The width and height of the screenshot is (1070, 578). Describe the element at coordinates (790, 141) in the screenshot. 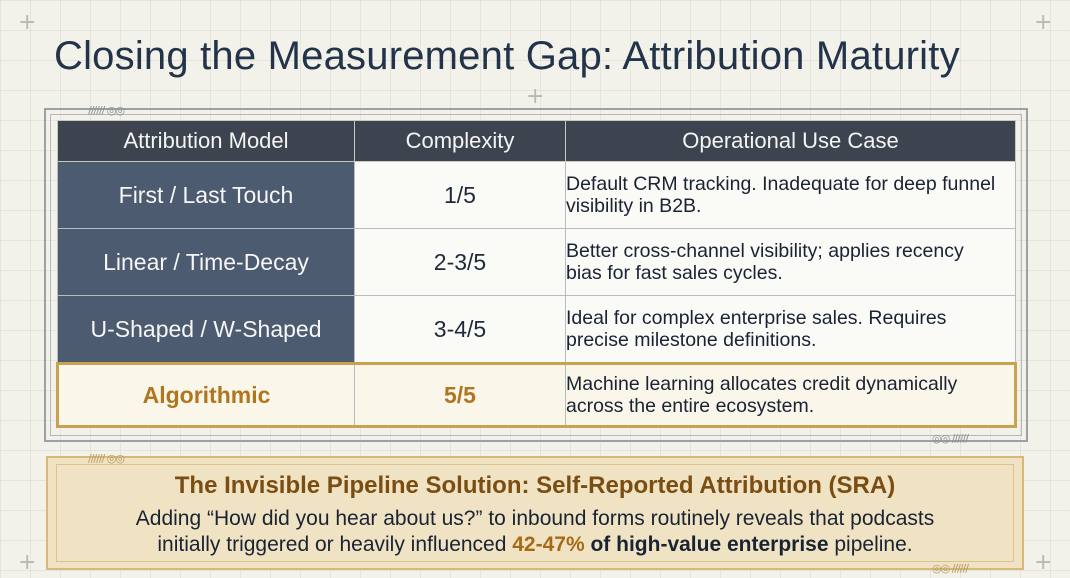

I see `header-use-case: Operational Use Case` at that location.